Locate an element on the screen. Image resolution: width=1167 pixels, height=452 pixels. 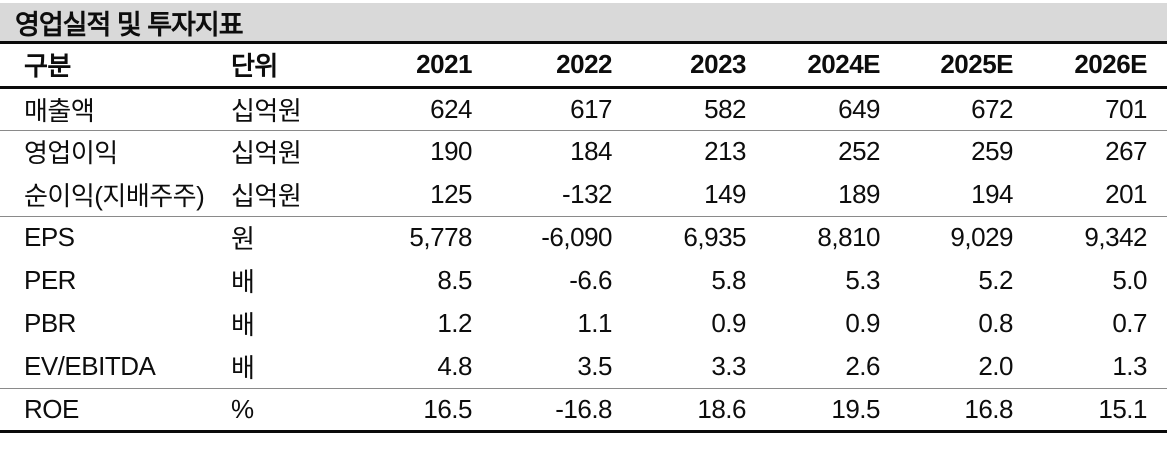
value-cell: 617 is located at coordinates (542, 109).